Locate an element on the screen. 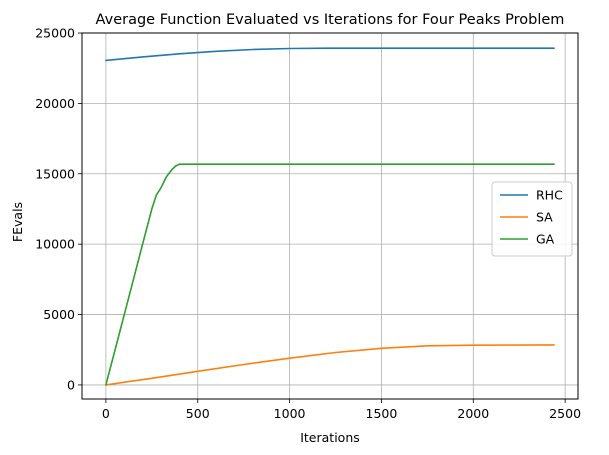  legend: RHC SA GA is located at coordinates (532, 219).